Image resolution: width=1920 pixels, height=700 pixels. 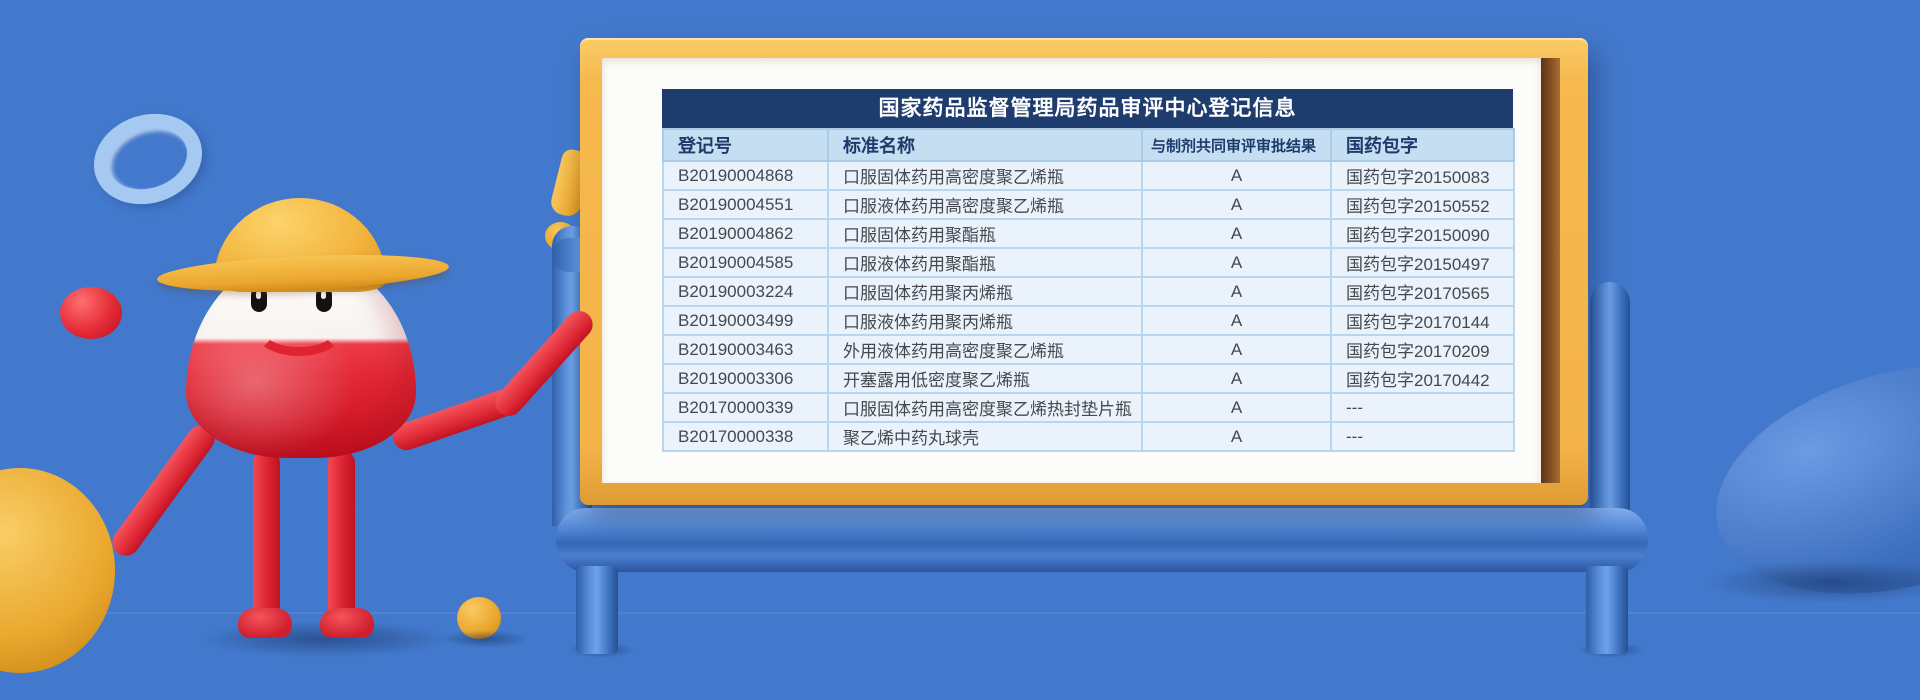 What do you see at coordinates (745, 349) in the screenshot?
I see `cell-reg-no: B20190003463` at bounding box center [745, 349].